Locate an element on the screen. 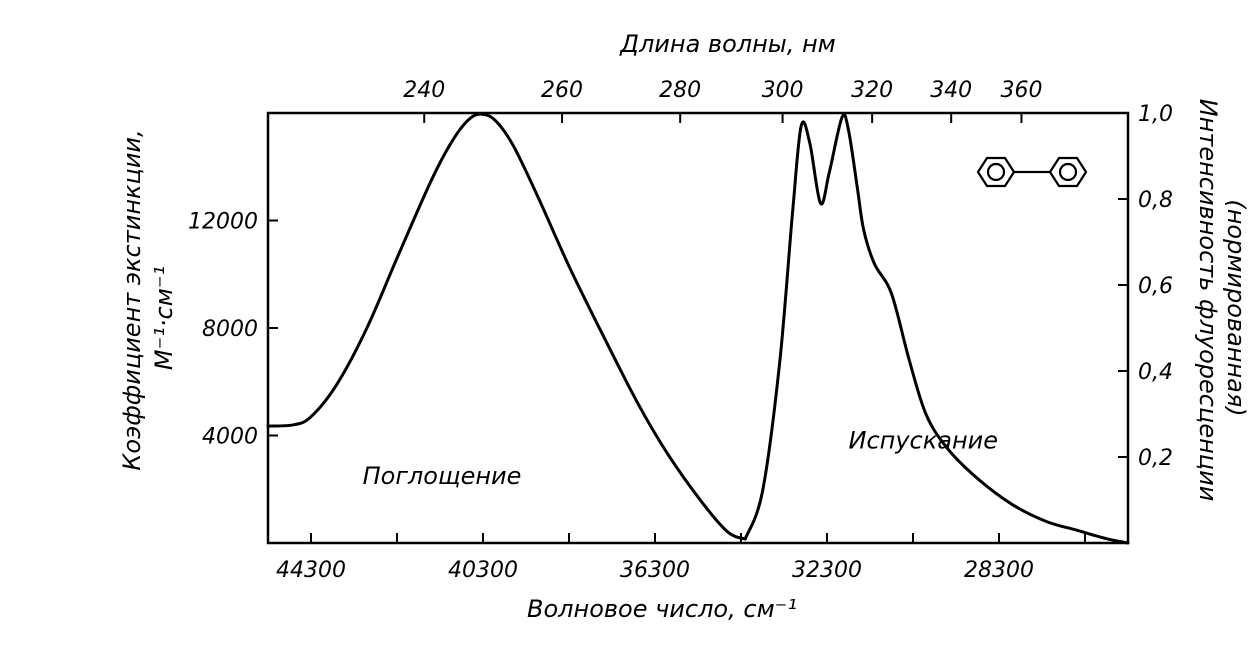 The image size is (1248, 654). top-tick-label-2: 280 is located at coordinates (680, 90).